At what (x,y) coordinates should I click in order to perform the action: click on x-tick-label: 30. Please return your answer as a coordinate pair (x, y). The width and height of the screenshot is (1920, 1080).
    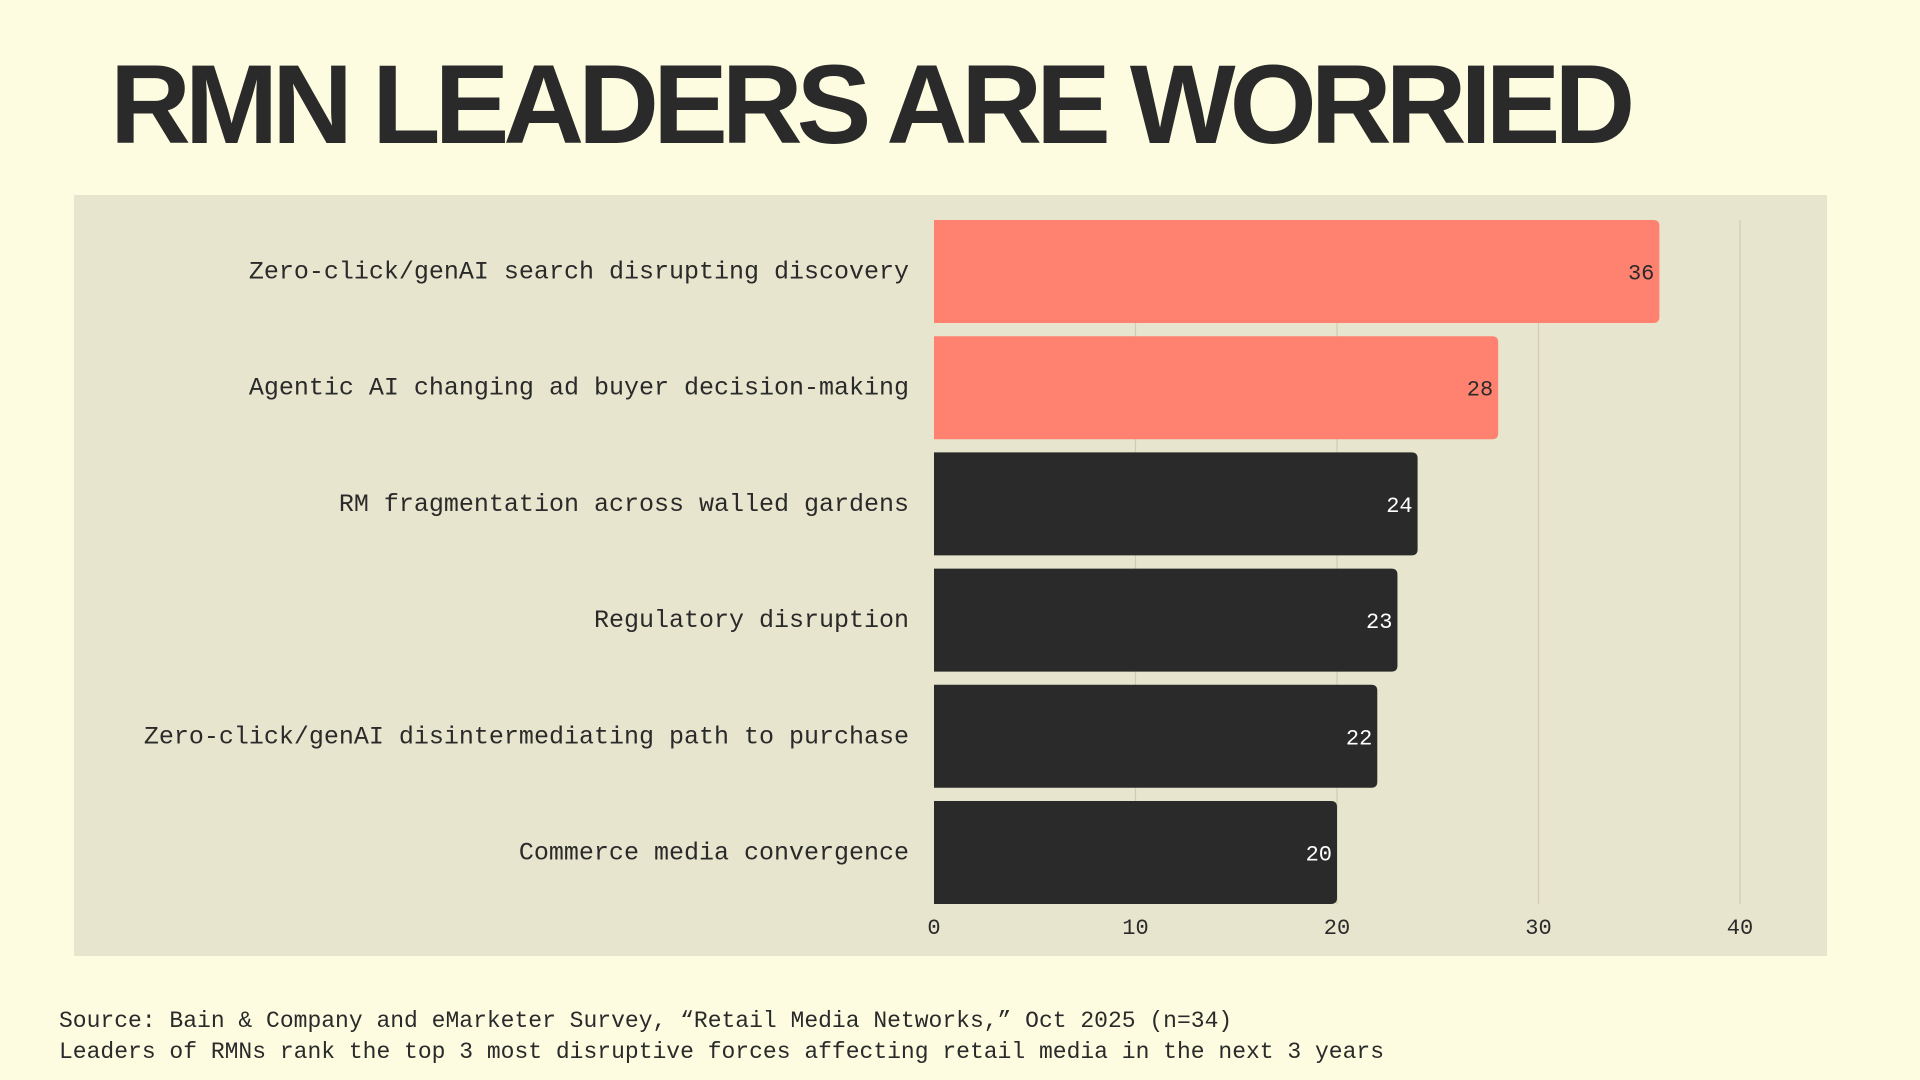
    Looking at the image, I should click on (1538, 928).